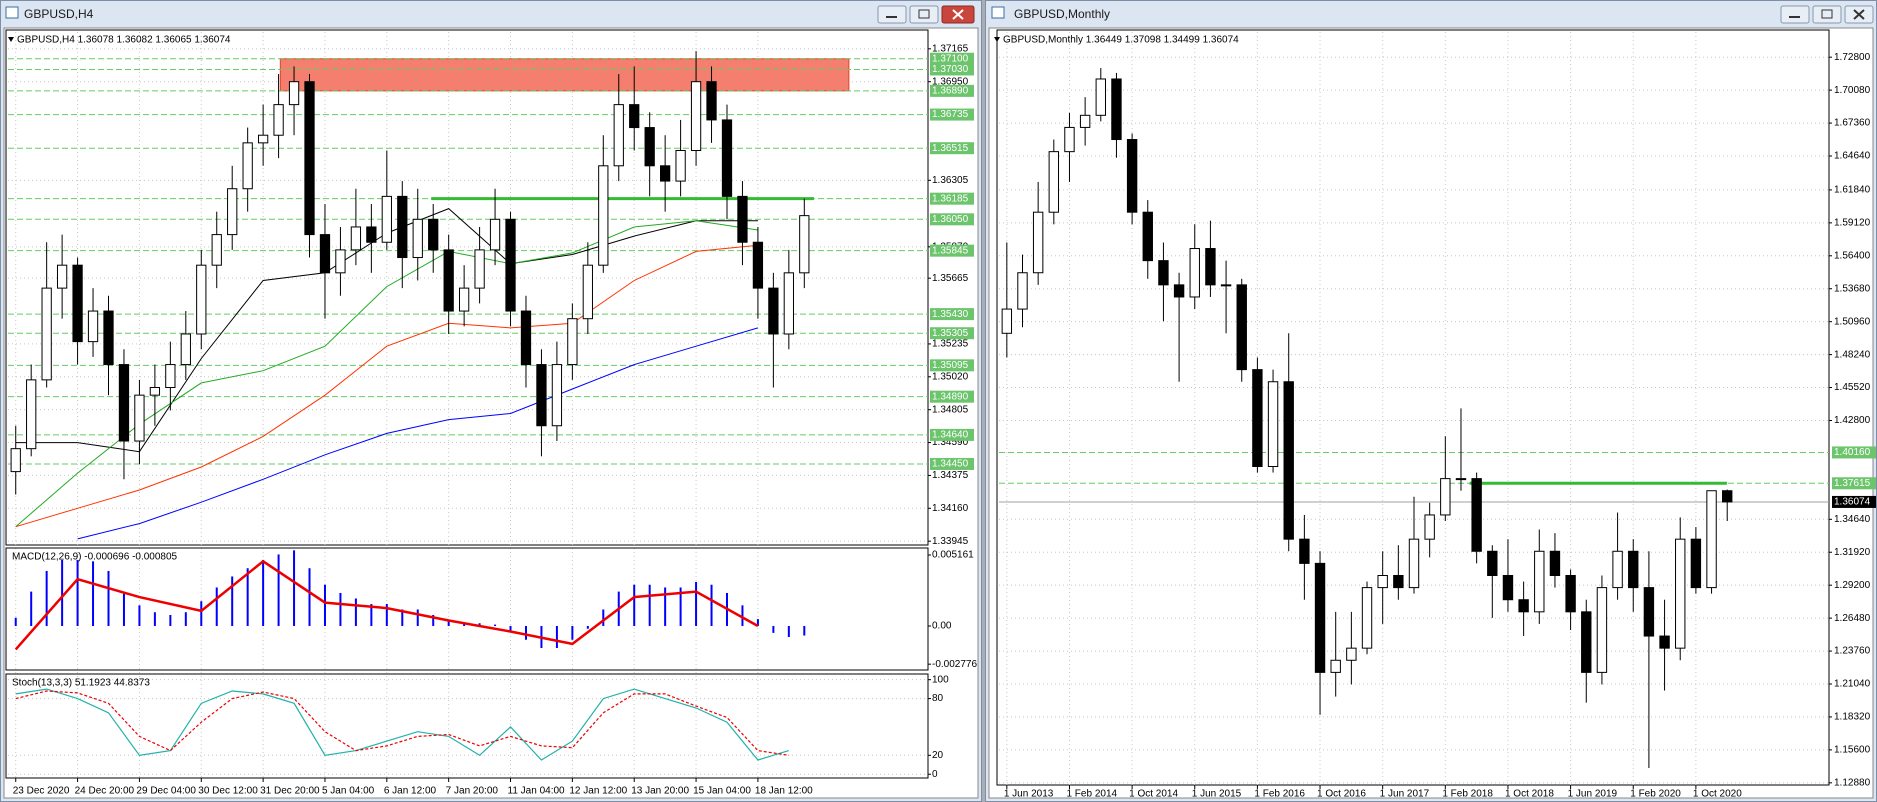 This screenshot has height=802, width=1877. I want to click on y-tick-label: 1.18320, so click(1852, 717).